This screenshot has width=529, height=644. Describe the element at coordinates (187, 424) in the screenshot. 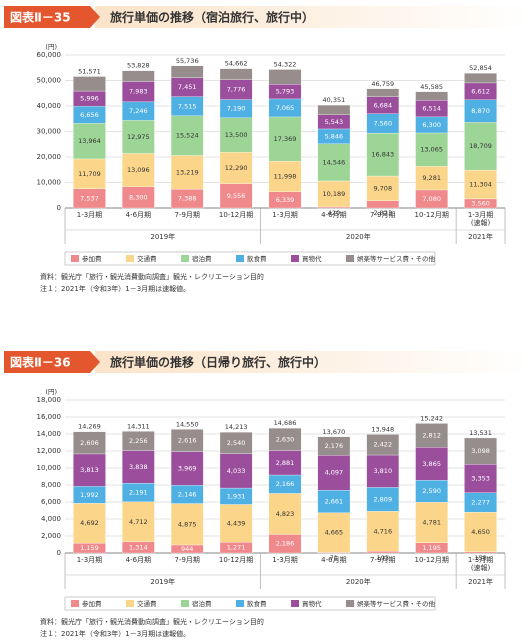

I see `total-label: 14,550` at that location.